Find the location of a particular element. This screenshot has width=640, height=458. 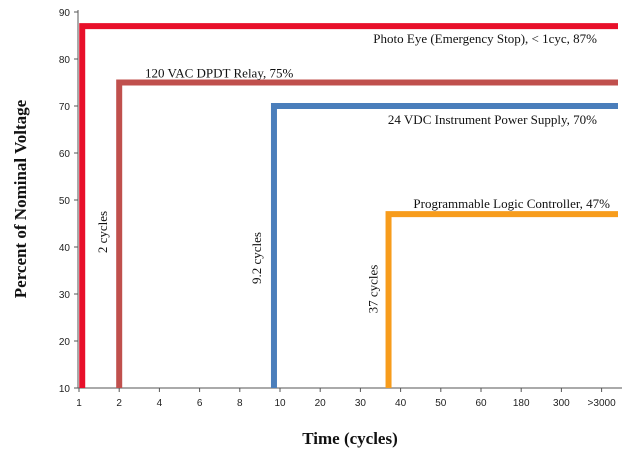

x-tick-label: 8 is located at coordinates (240, 403).